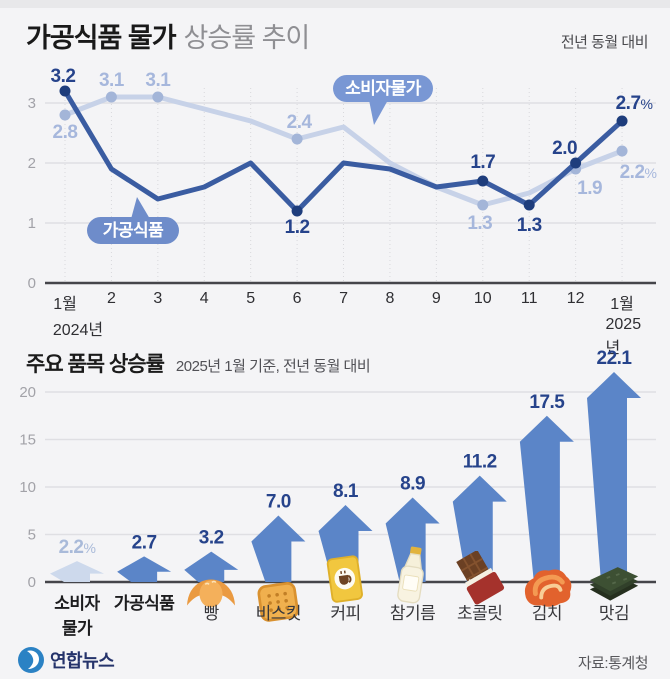  What do you see at coordinates (27, 440) in the screenshot?
I see `y-tick-label: 15` at bounding box center [27, 440].